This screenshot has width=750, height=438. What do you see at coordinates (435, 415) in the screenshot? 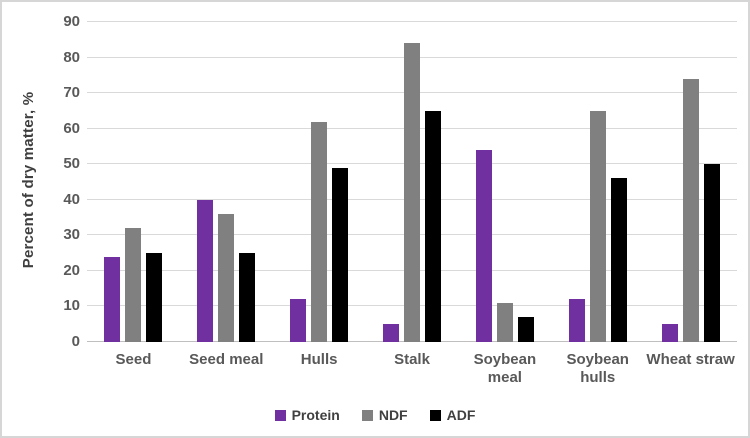
I see `legend-swatch-adf` at bounding box center [435, 415].